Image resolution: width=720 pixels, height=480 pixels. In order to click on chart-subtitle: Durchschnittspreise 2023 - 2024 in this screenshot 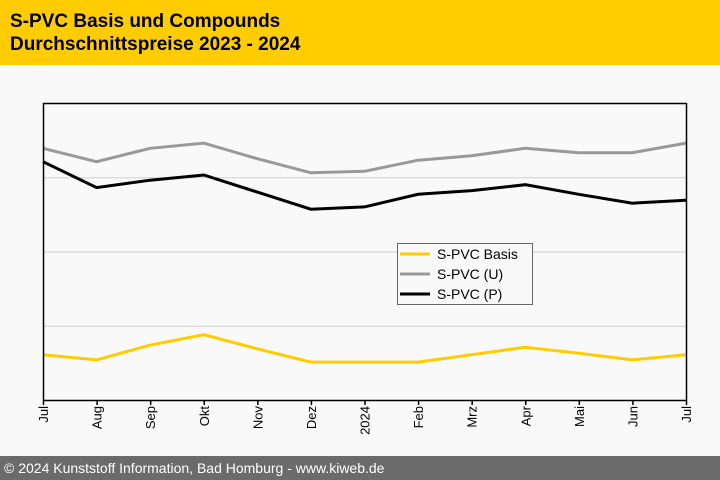, I will do `click(155, 44)`.